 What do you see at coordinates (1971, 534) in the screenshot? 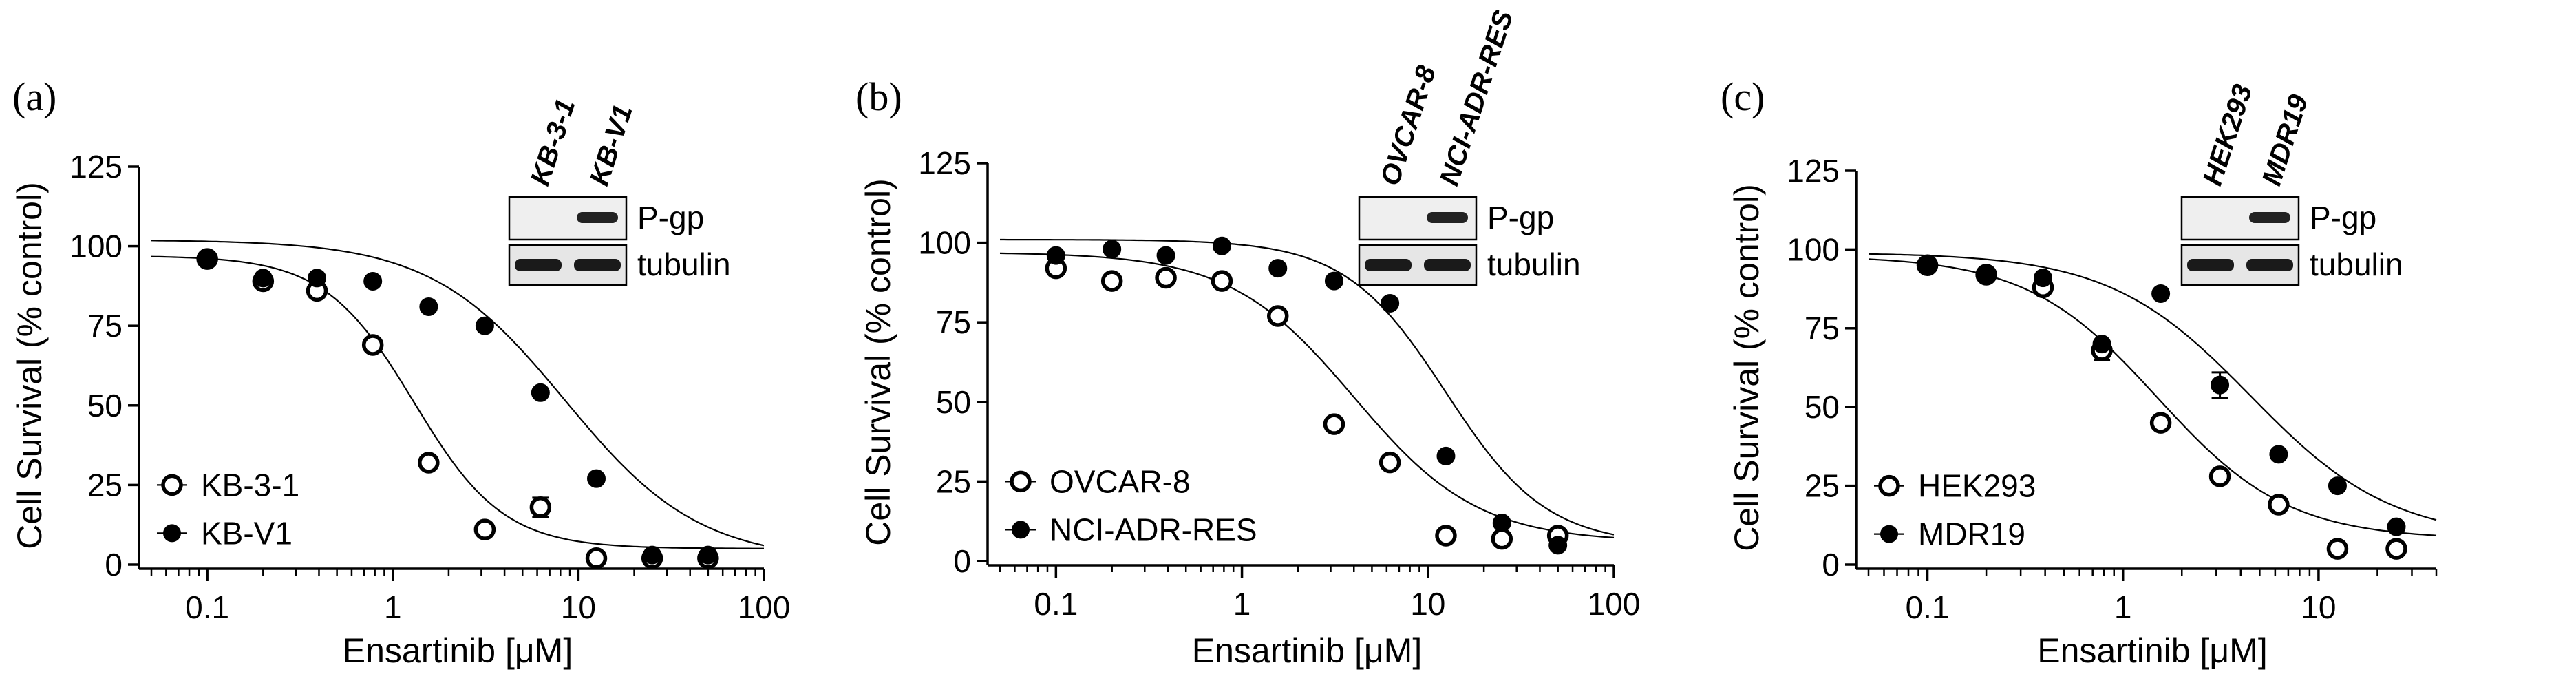
I see `legend-label: MDR19` at bounding box center [1971, 534].